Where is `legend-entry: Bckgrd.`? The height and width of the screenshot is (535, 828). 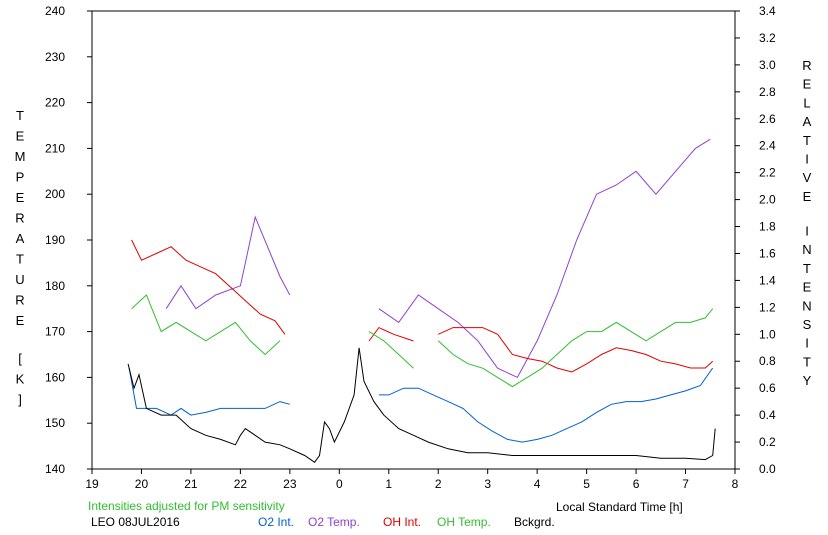
legend-entry: Bckgrd. is located at coordinates (534, 522).